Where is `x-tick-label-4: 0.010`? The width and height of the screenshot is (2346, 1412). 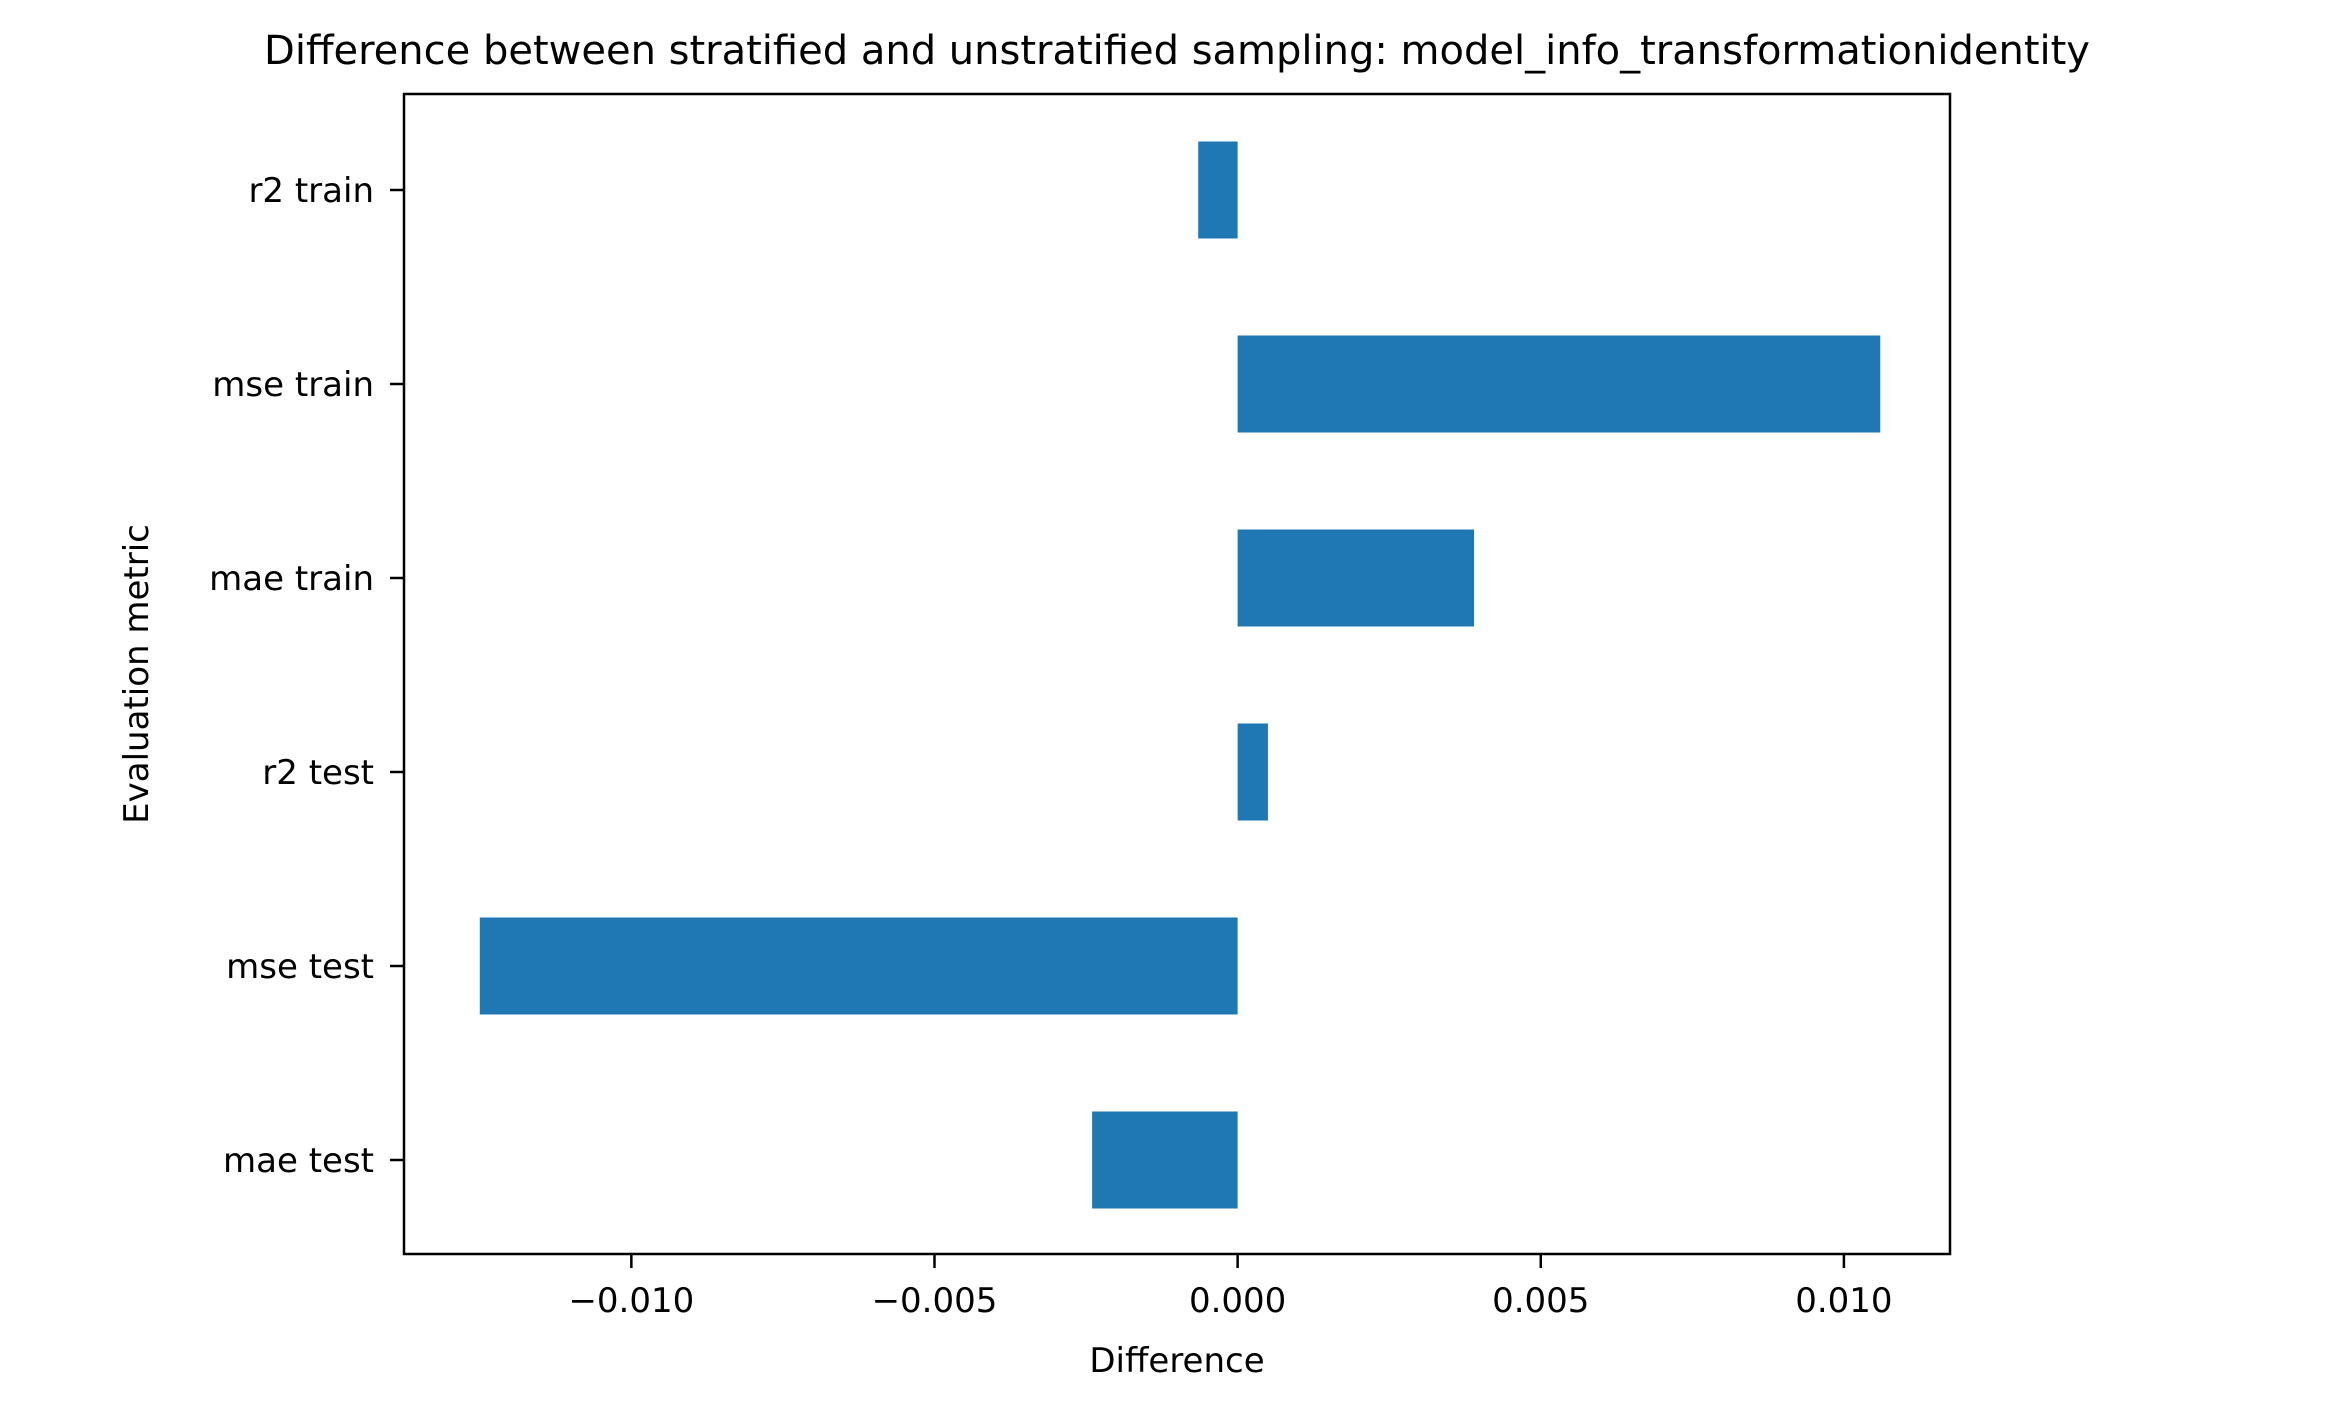 x-tick-label-4: 0.010 is located at coordinates (1843, 1301).